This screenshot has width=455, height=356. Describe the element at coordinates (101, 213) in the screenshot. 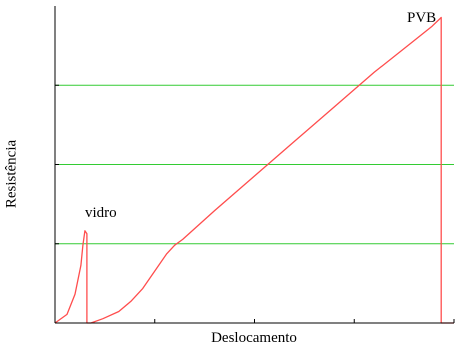

I see `annotation-vidro: vidro` at that location.